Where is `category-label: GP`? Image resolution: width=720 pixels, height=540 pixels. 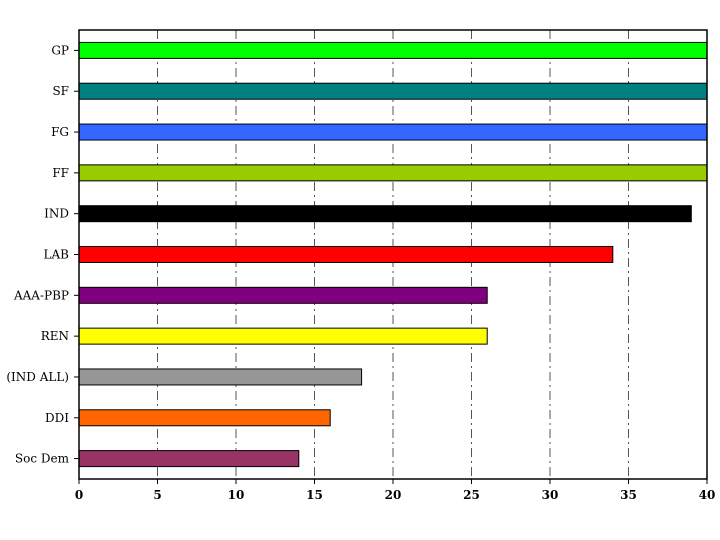 category-label: GP is located at coordinates (60, 50).